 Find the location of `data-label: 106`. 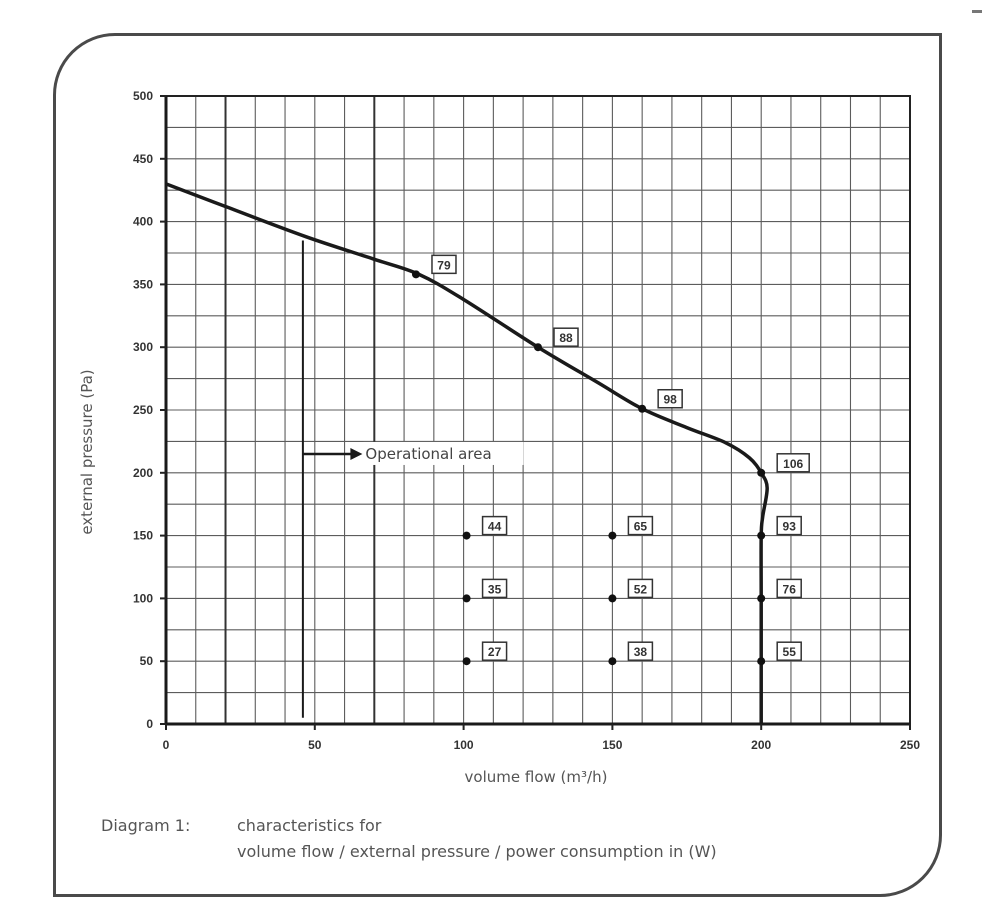

data-label: 106 is located at coordinates (793, 464).